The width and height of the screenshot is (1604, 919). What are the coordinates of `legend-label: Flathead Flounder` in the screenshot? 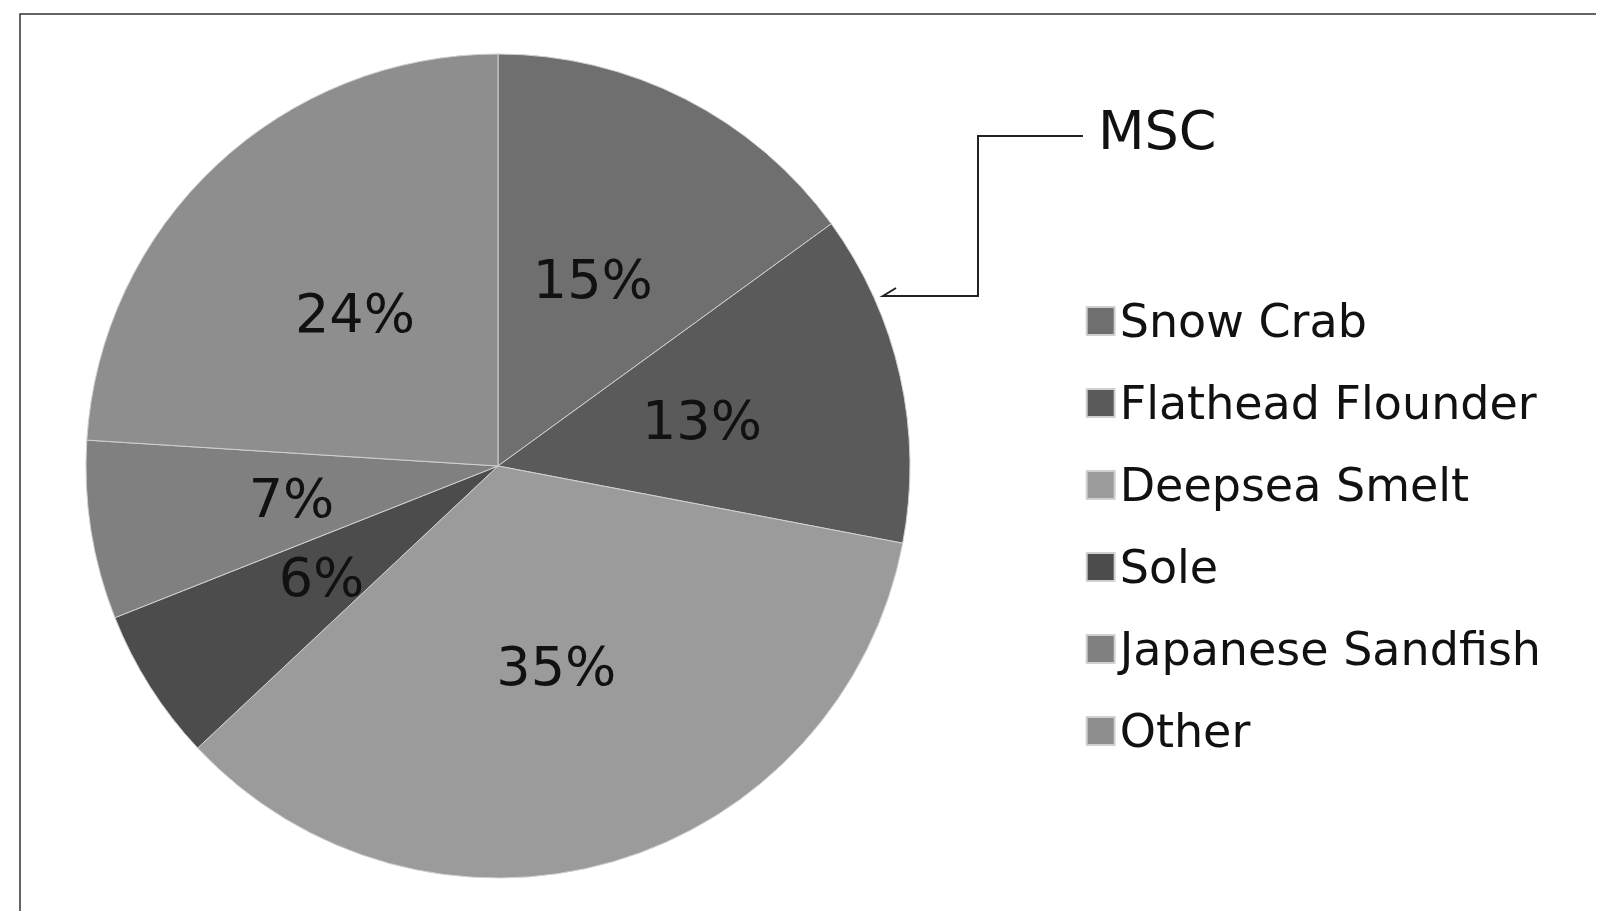 It's located at (1328, 403).